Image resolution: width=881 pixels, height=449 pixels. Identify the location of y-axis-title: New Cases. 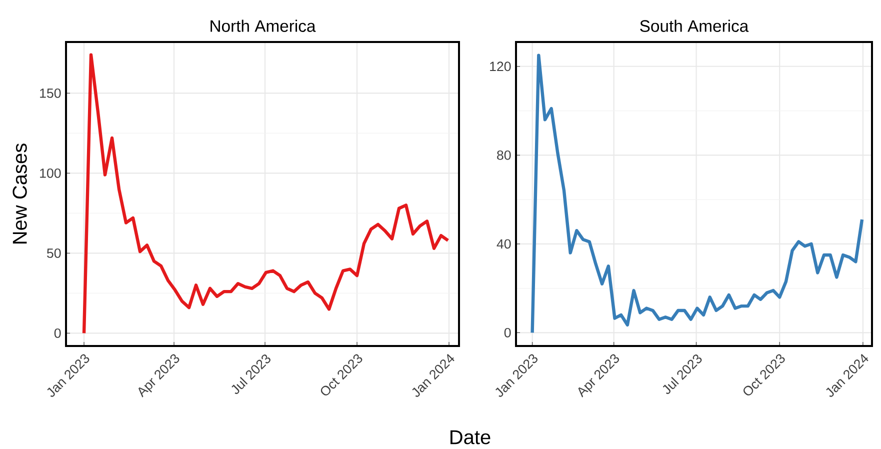
(19, 194).